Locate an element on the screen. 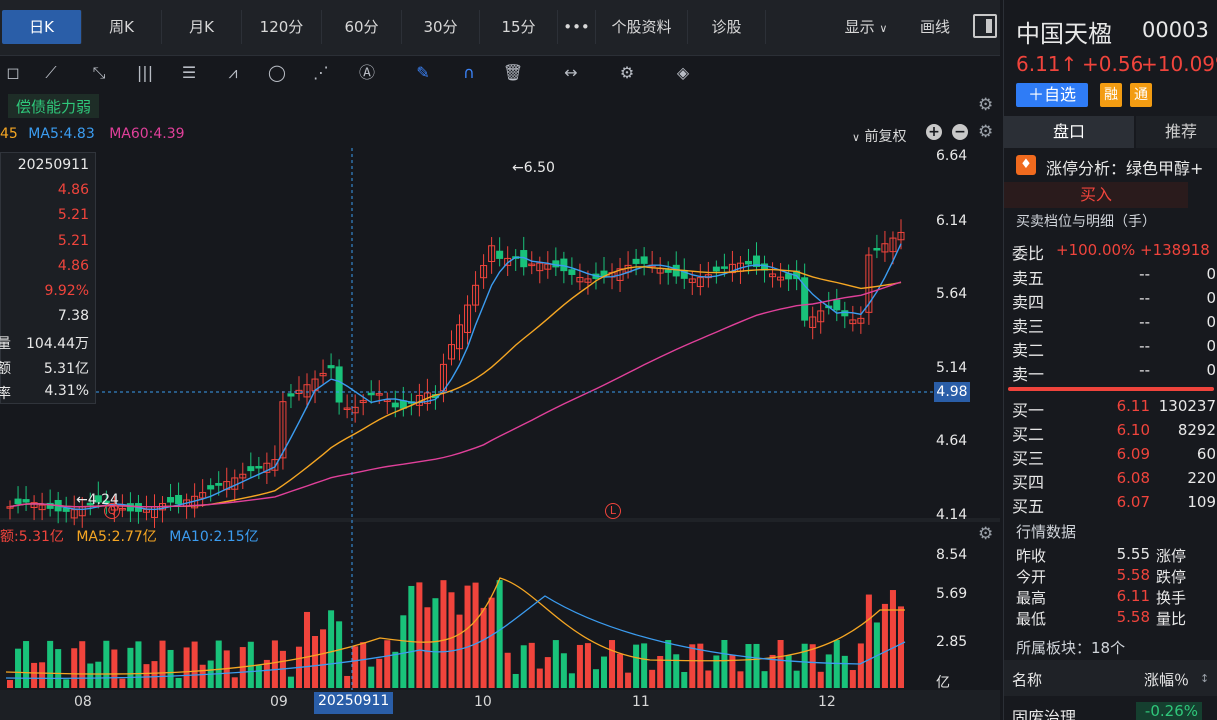 This screenshot has height=720, width=1217. event-q-icon: Q is located at coordinates (112, 511).